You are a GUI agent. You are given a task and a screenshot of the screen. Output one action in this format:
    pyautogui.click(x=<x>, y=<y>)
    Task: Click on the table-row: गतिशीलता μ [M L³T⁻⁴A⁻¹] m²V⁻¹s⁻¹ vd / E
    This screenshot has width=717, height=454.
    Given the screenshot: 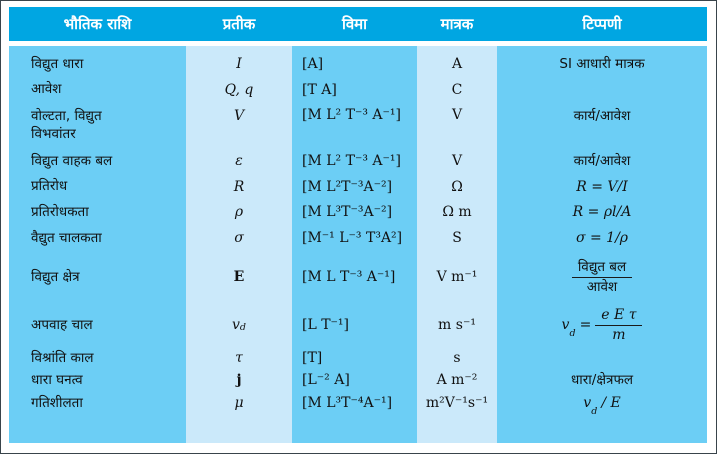 What is the action you would take?
    pyautogui.click(x=358, y=404)
    